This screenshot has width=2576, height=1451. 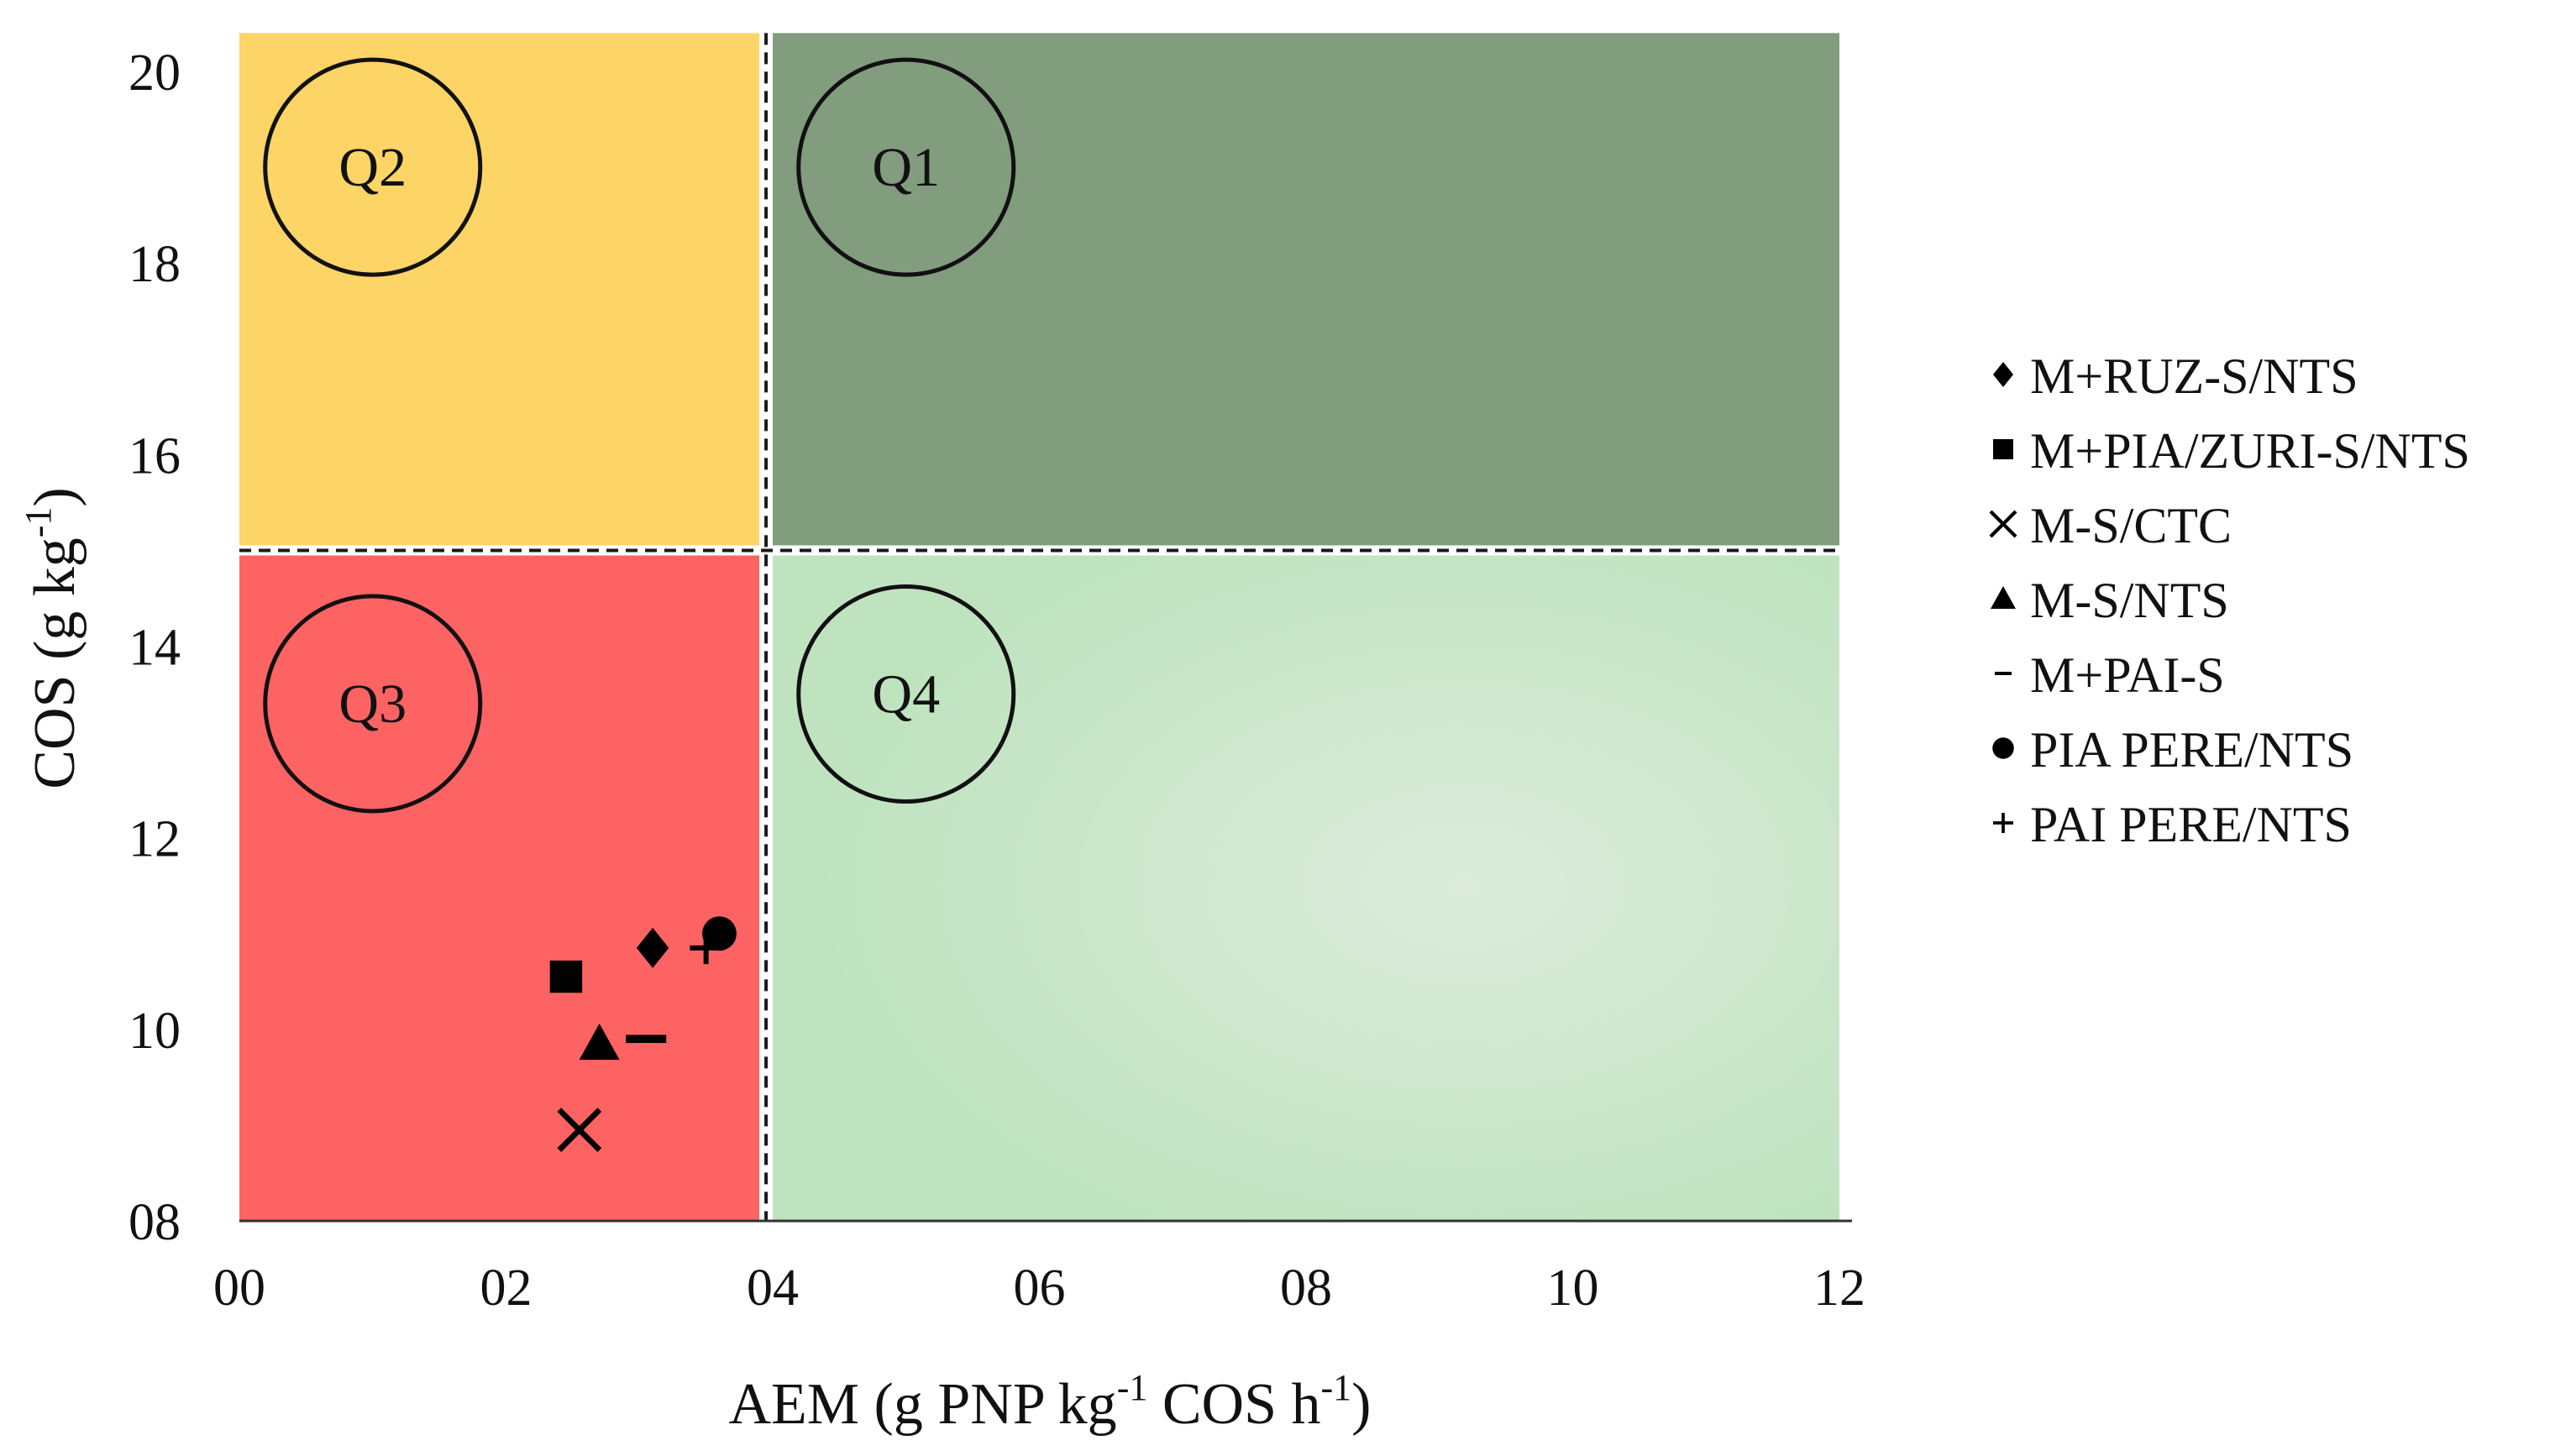 What do you see at coordinates (1050, 1402) in the screenshot?
I see `x-axis-title: AEM (g PNP kg-1 COS h-1)` at bounding box center [1050, 1402].